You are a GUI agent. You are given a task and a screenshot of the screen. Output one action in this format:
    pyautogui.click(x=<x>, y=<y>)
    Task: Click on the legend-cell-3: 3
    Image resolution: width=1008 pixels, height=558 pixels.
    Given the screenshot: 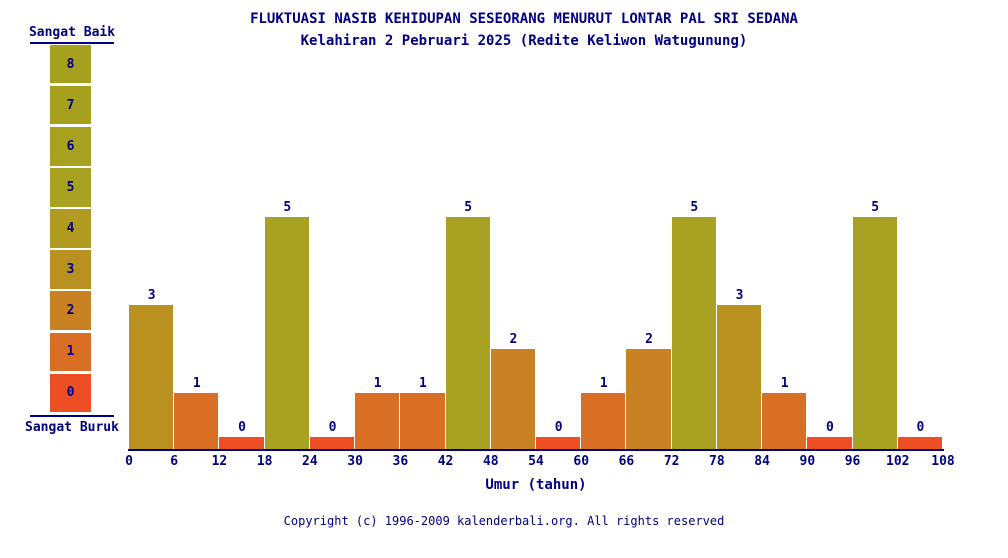 What is the action you would take?
    pyautogui.click(x=70, y=269)
    